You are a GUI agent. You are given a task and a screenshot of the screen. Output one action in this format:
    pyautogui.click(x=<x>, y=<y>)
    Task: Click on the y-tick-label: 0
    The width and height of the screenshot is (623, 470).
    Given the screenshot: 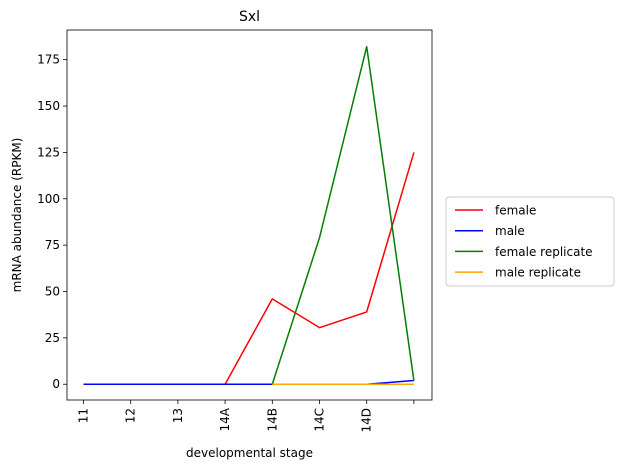 What is the action you would take?
    pyautogui.click(x=56, y=384)
    